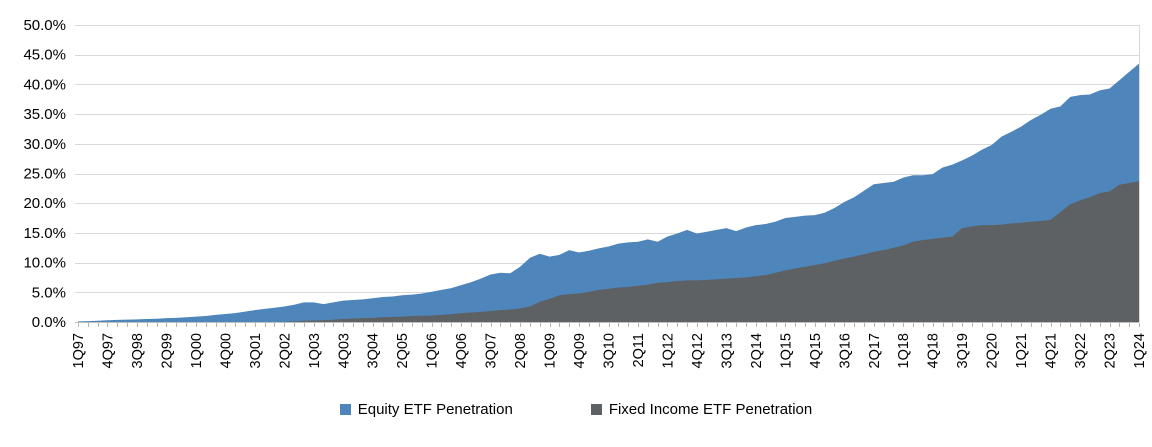  Describe the element at coordinates (757, 350) in the screenshot. I see `svg-text: 2Q14` at that location.